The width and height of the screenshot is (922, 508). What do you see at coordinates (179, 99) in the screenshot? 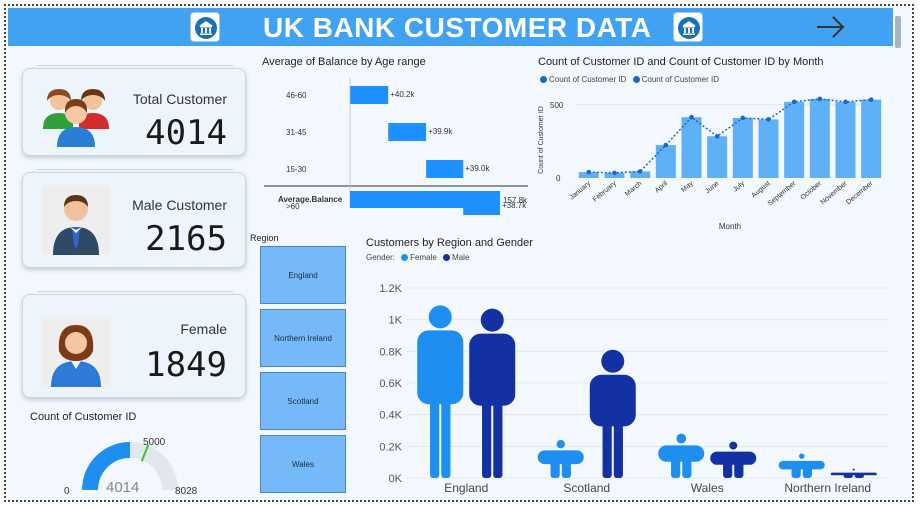
I see `kpi-label: Total Customer` at bounding box center [179, 99].